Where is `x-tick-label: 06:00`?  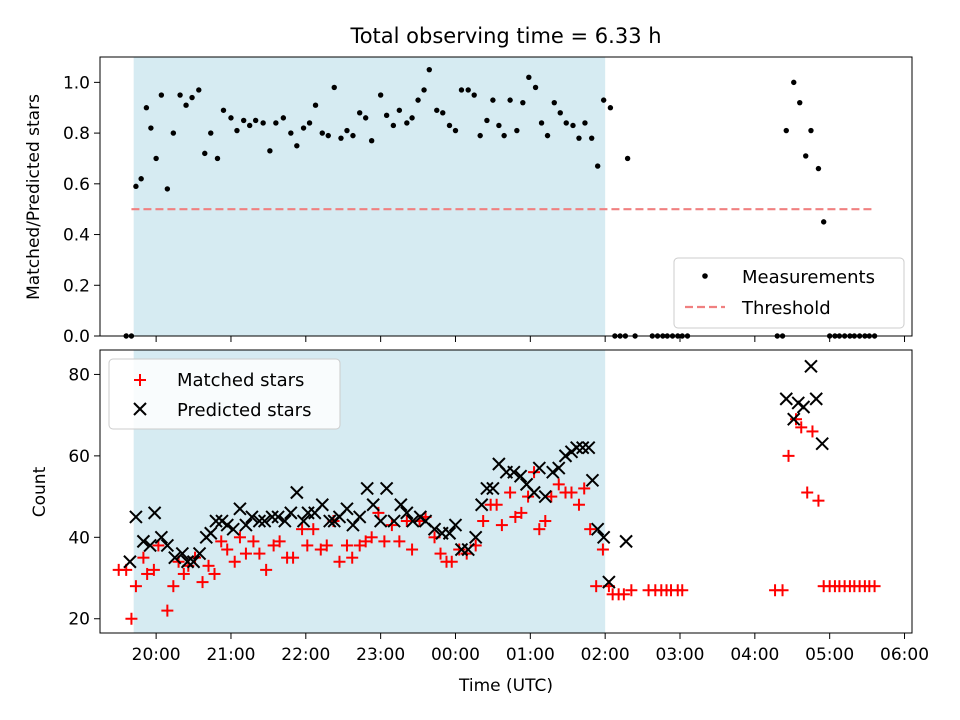
x-tick-label: 06:00 is located at coordinates (904, 655).